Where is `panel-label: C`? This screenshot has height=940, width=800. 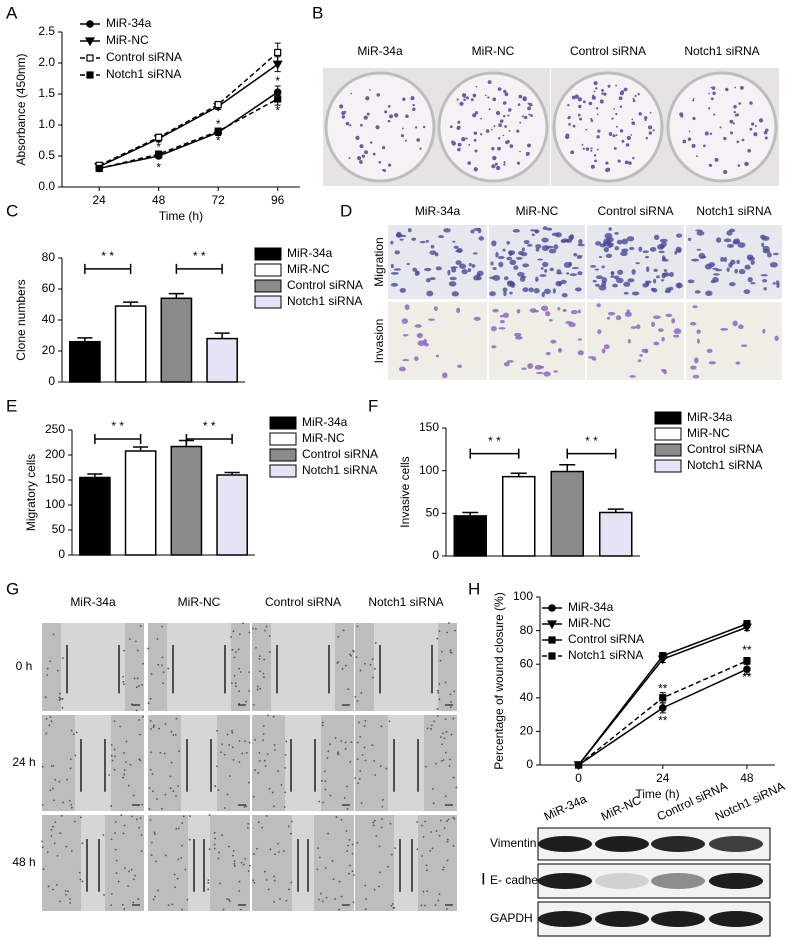
panel-label: C is located at coordinates (12, 210).